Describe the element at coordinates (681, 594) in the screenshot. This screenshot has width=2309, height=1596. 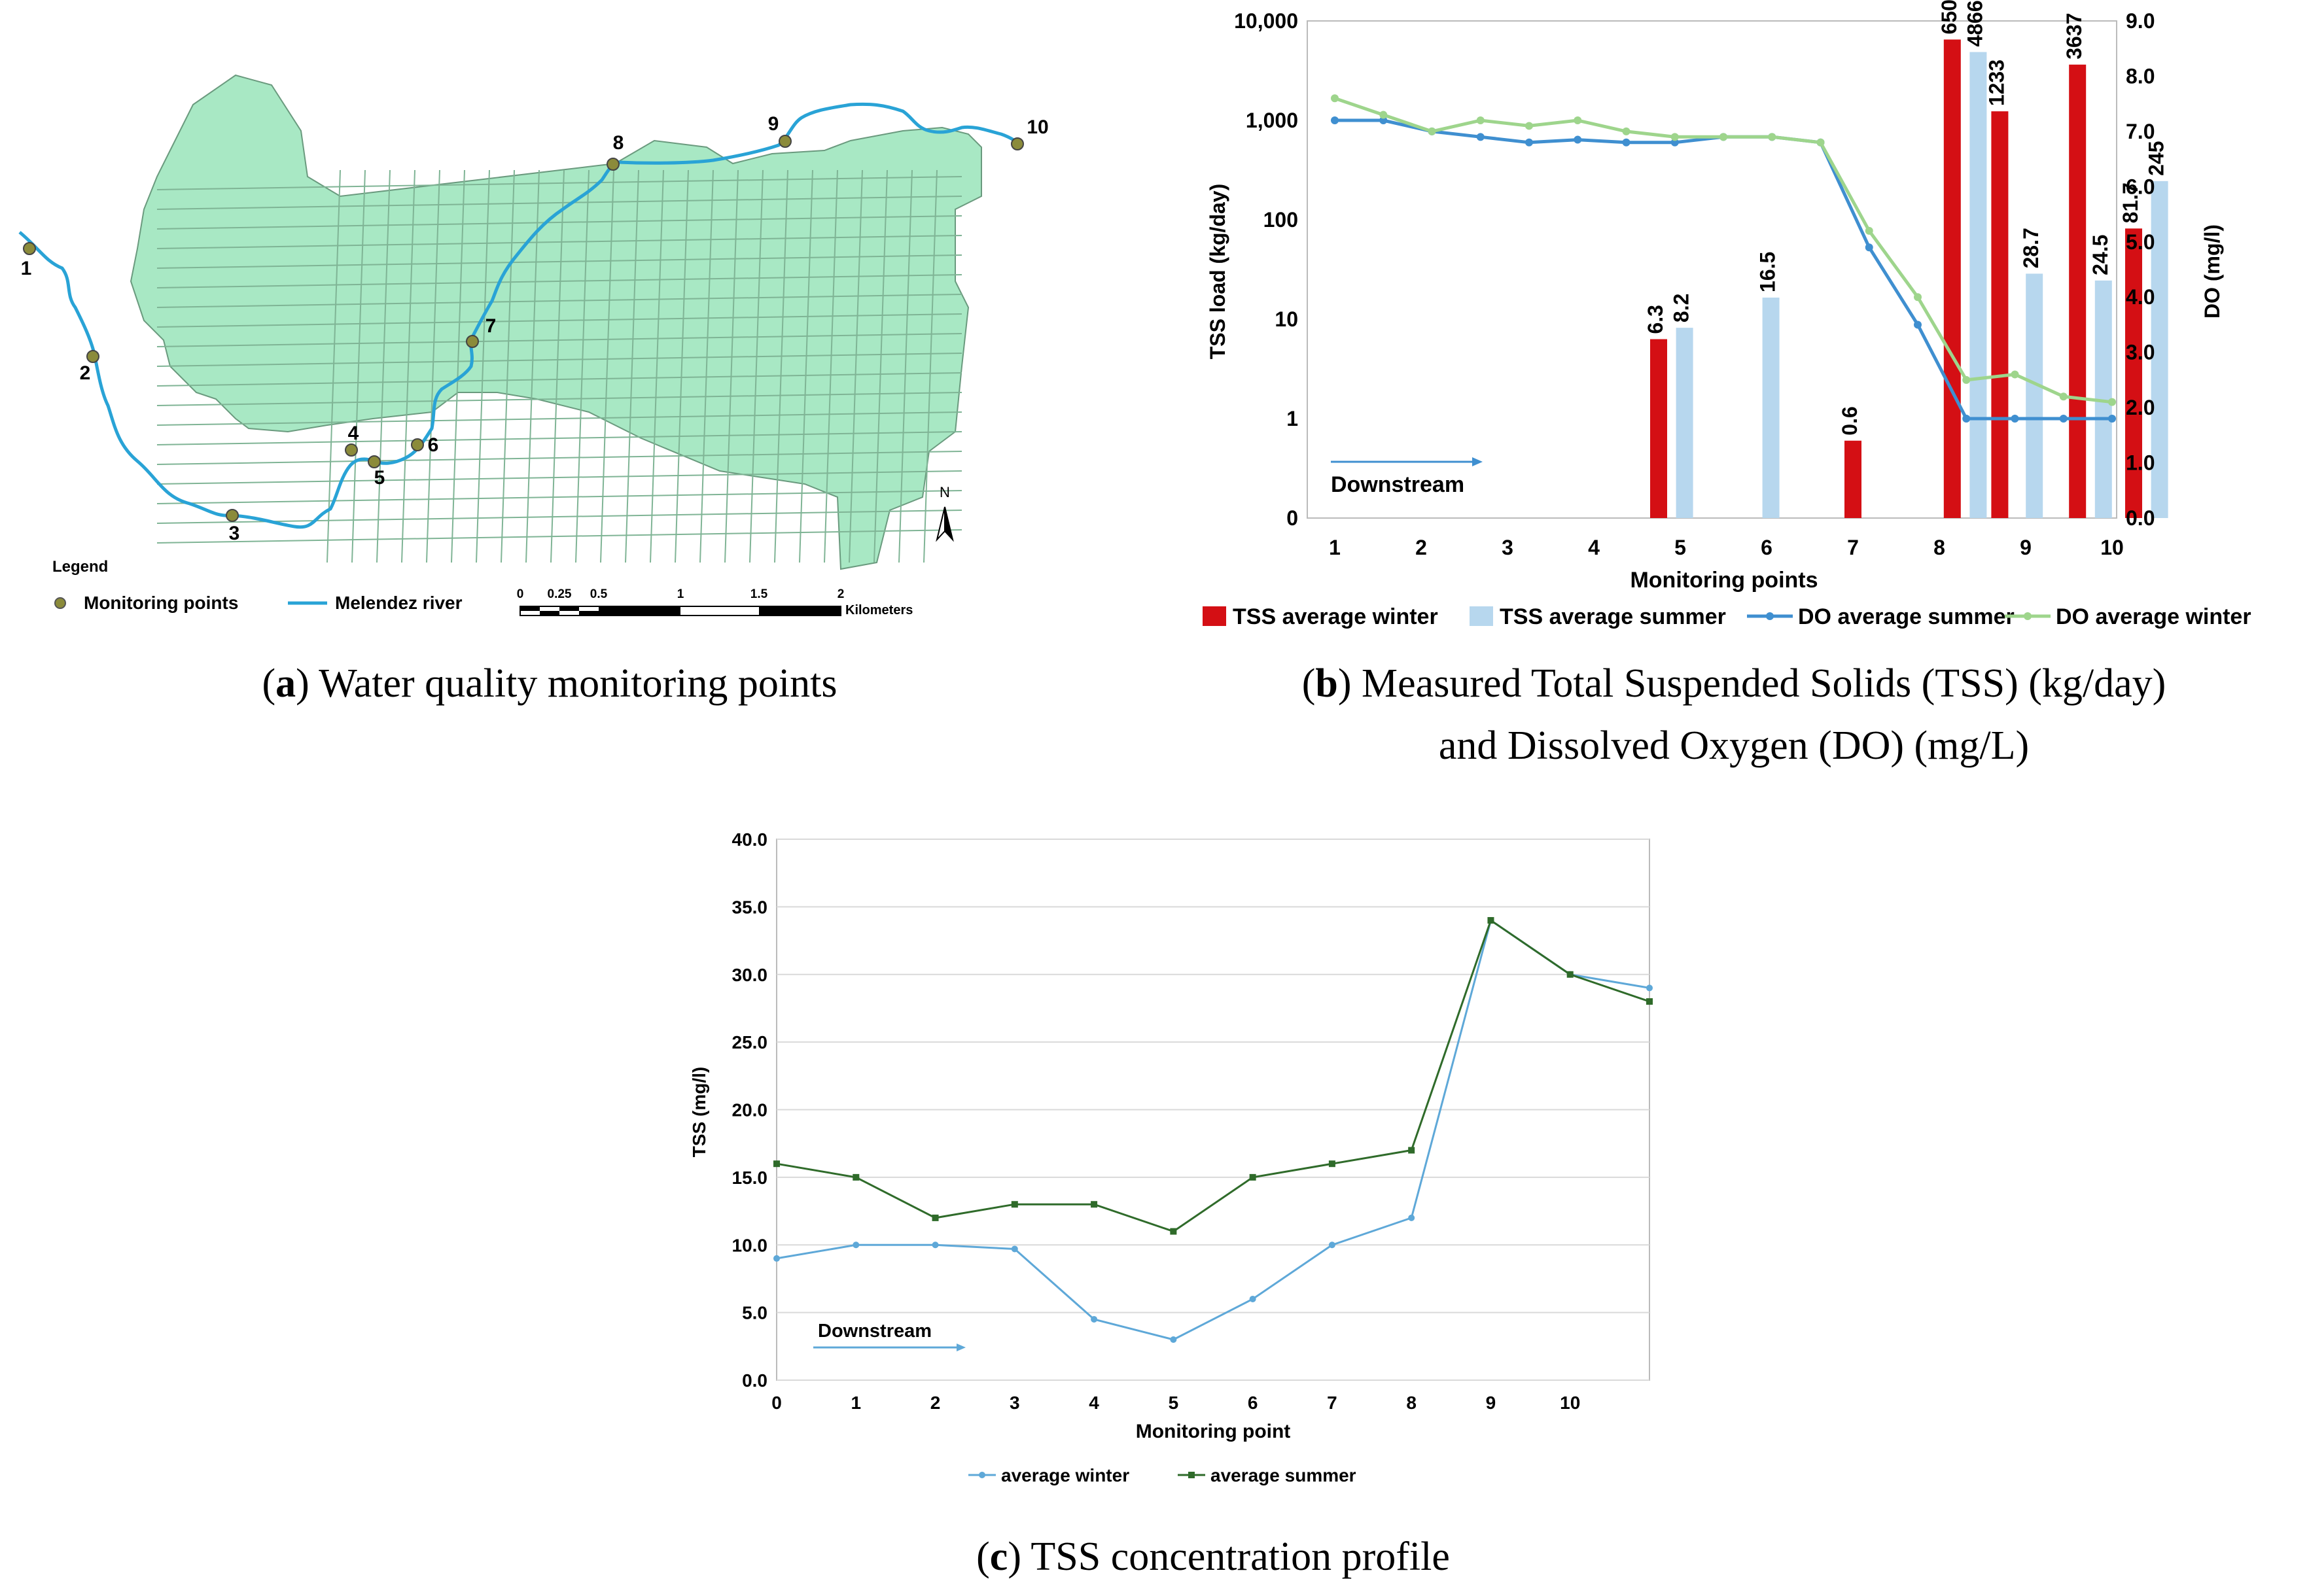
I see `scale-tick-1: 1` at that location.